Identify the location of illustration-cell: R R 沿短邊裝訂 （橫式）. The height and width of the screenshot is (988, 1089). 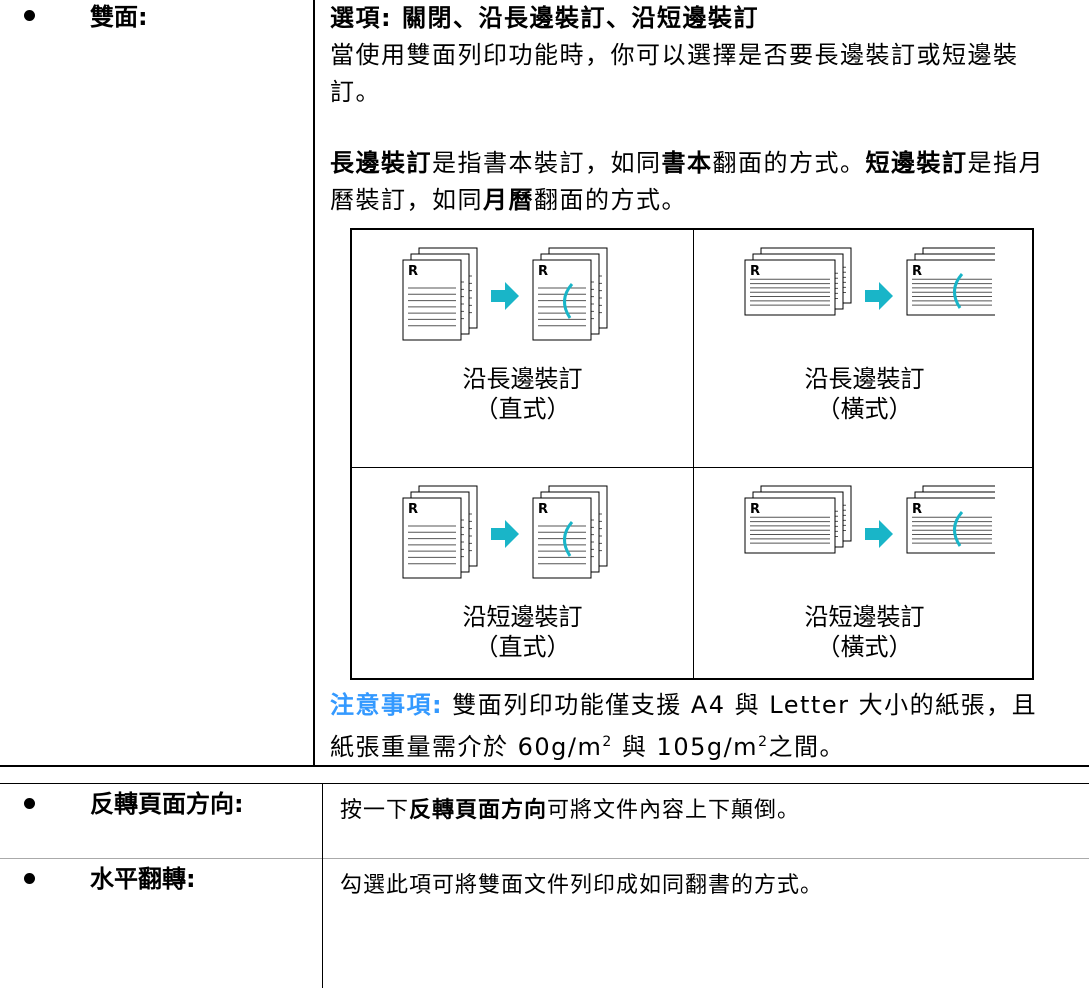
(864, 565).